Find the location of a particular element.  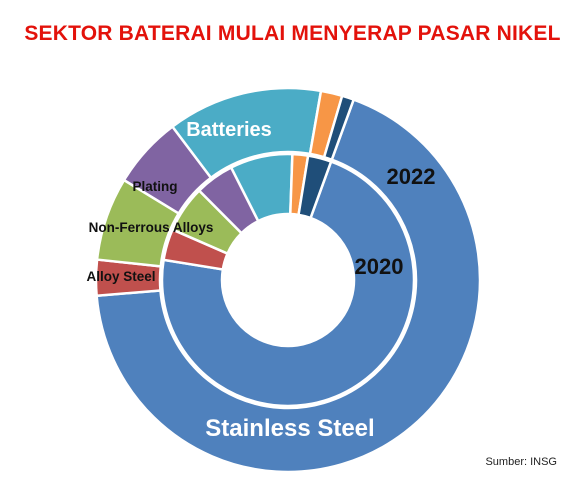

label-alloy-steel: Alloy Steel is located at coordinates (120, 276).